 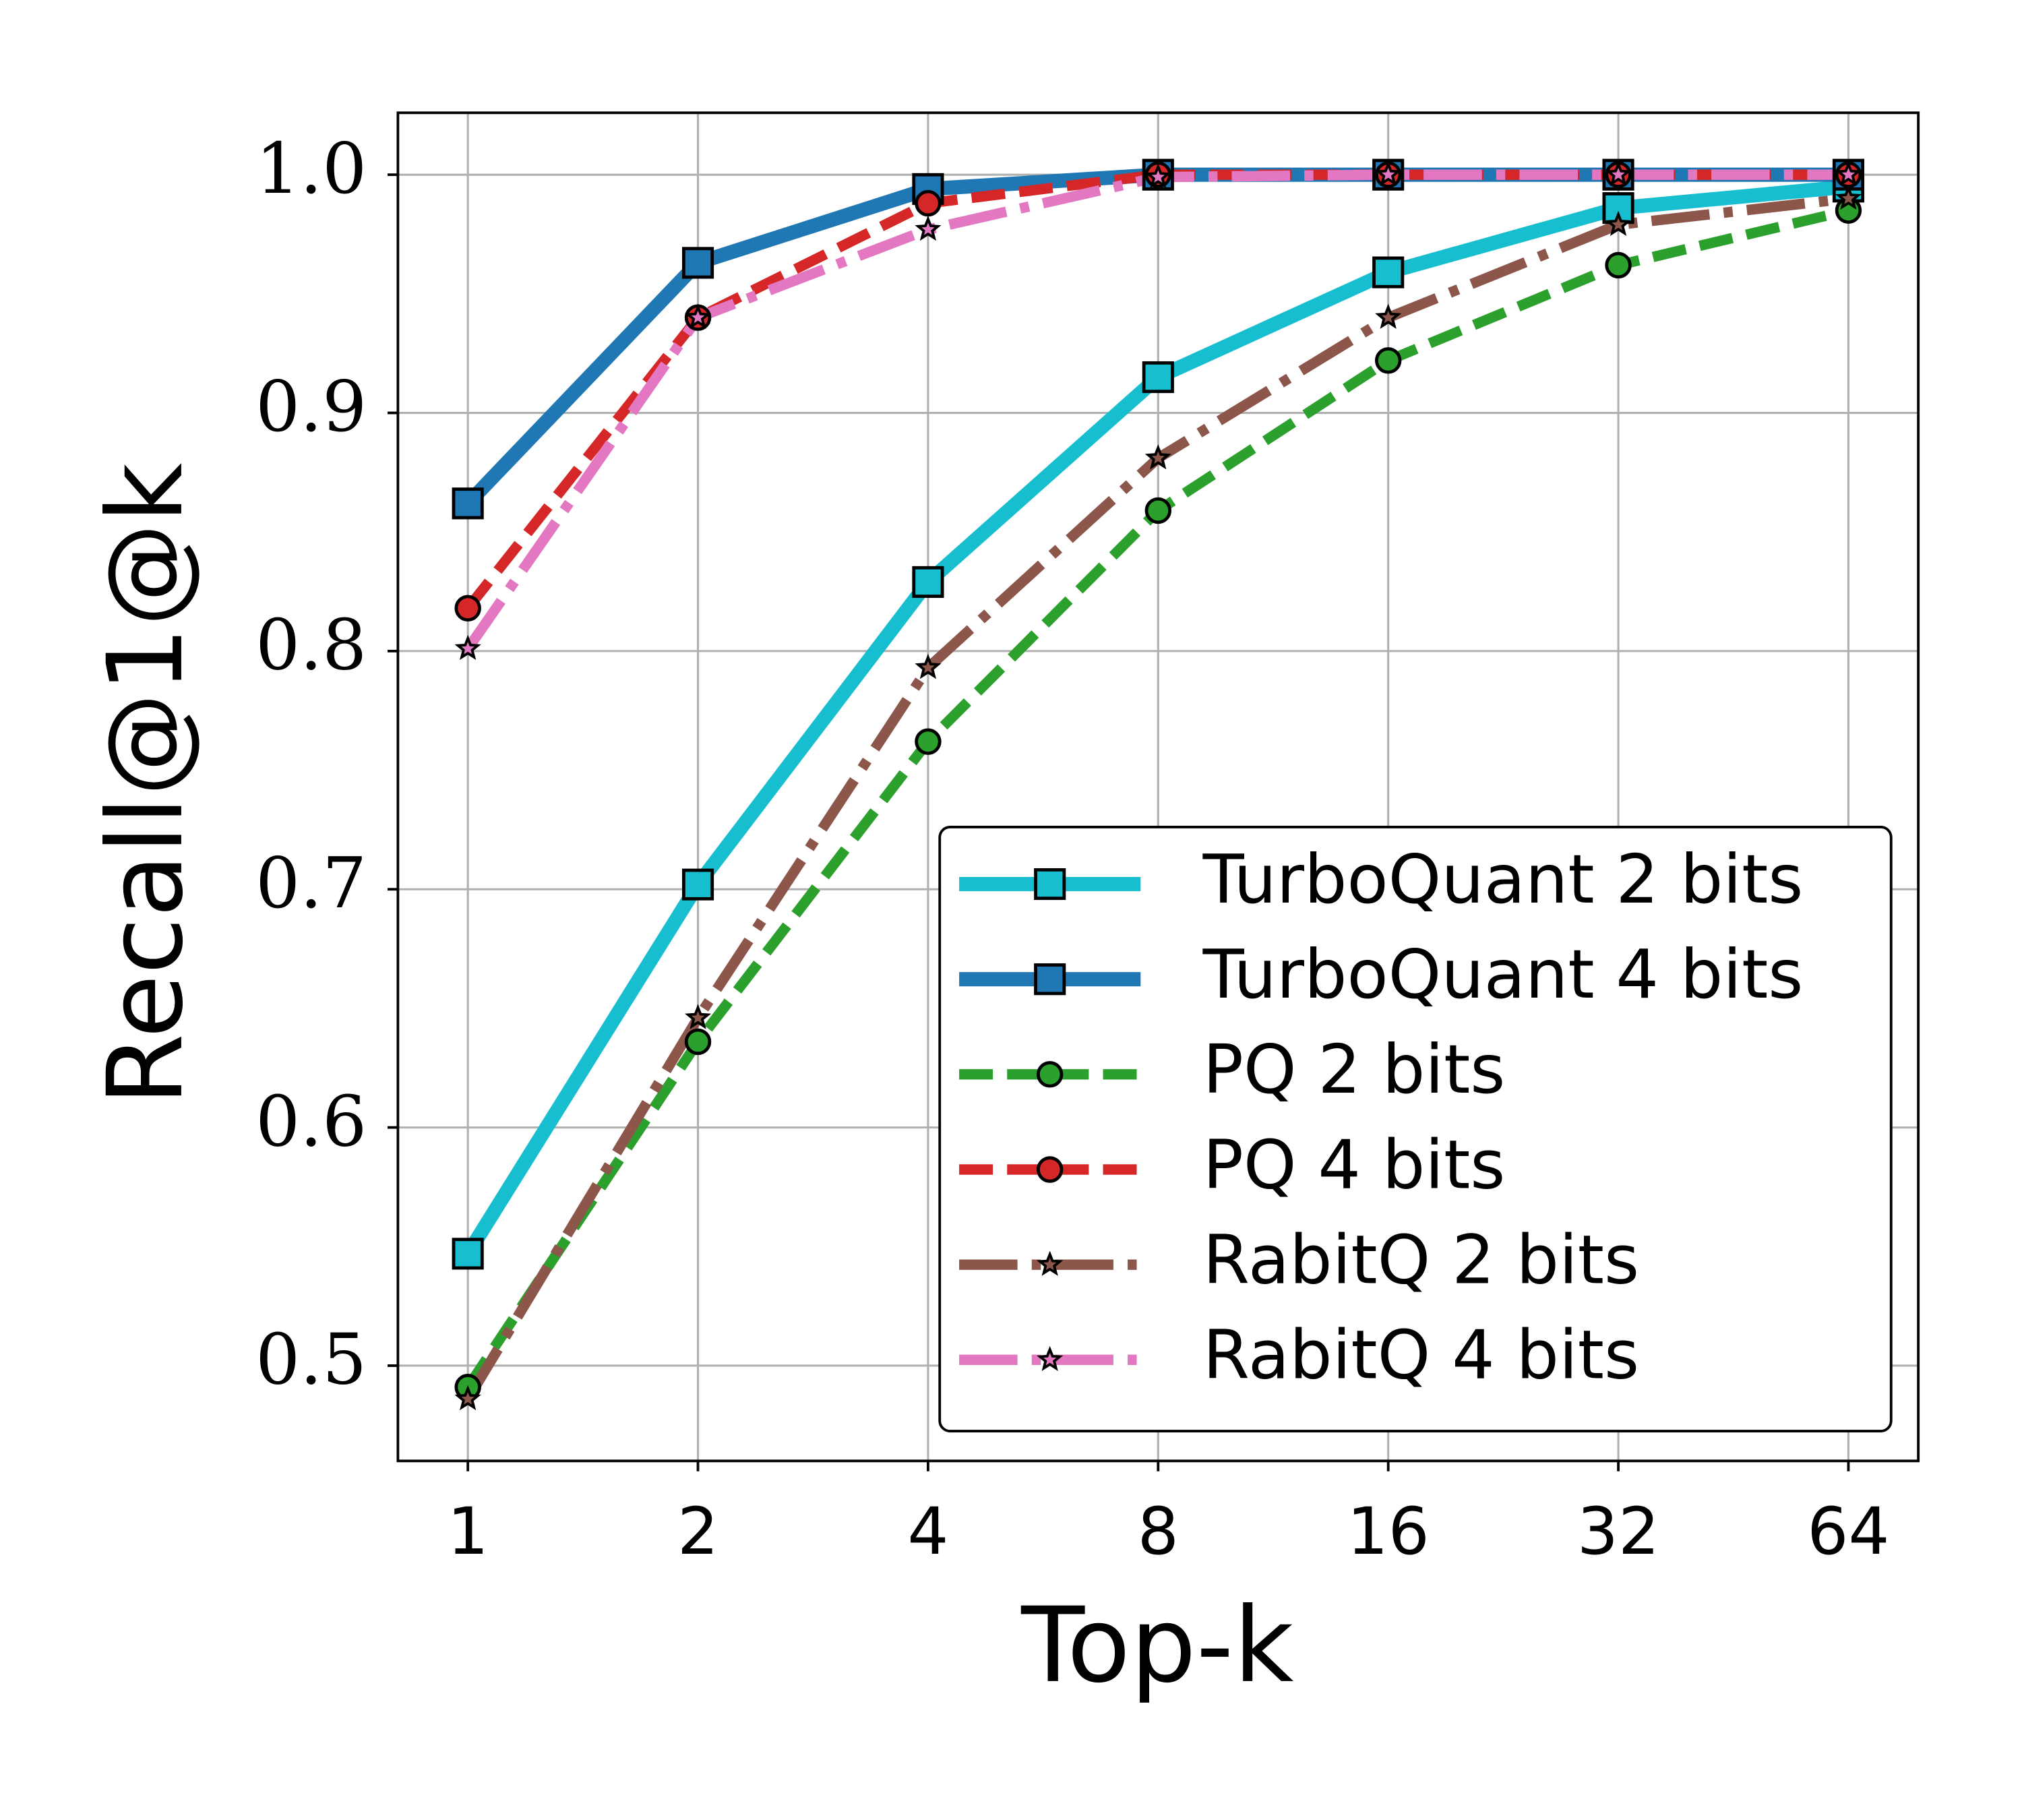 What do you see at coordinates (1354, 1069) in the screenshot?
I see `legend-label: PQ 2 bits` at bounding box center [1354, 1069].